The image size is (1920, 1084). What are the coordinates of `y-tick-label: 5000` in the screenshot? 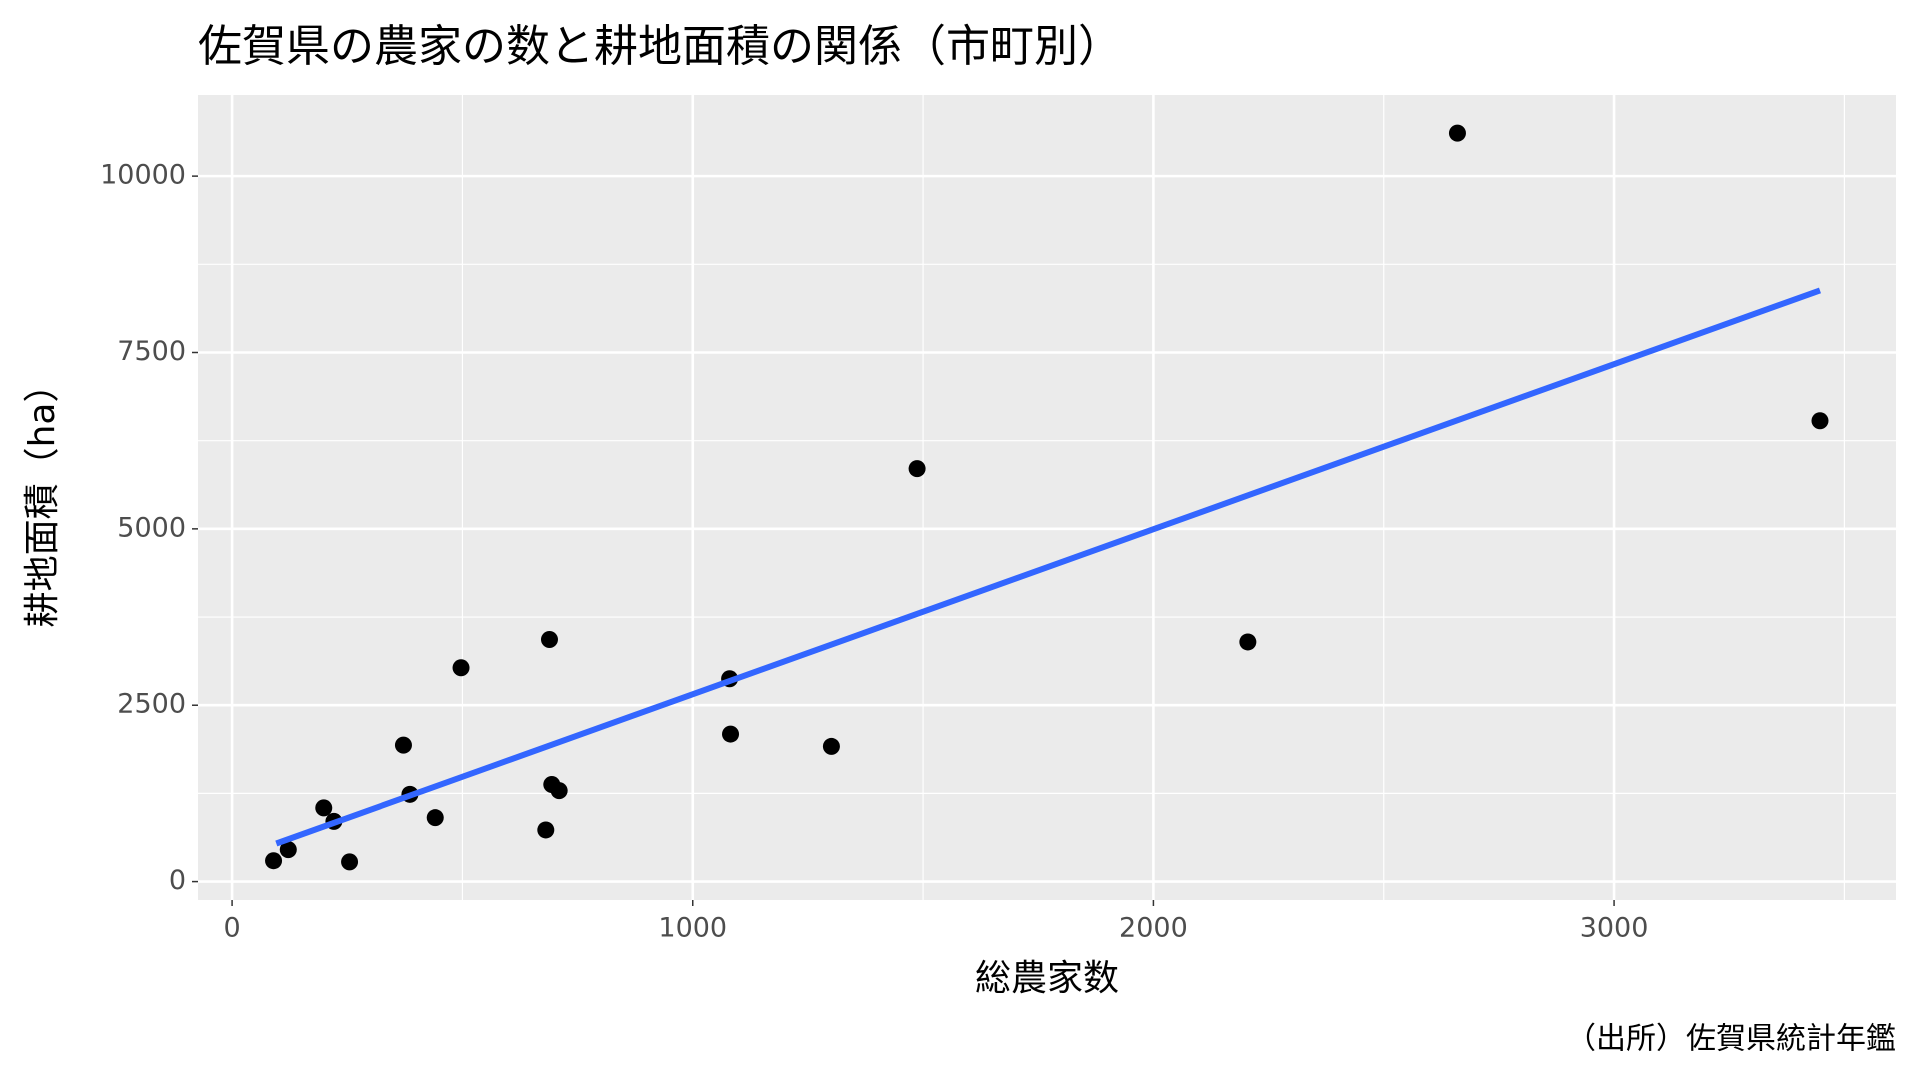 It's located at (151, 527).